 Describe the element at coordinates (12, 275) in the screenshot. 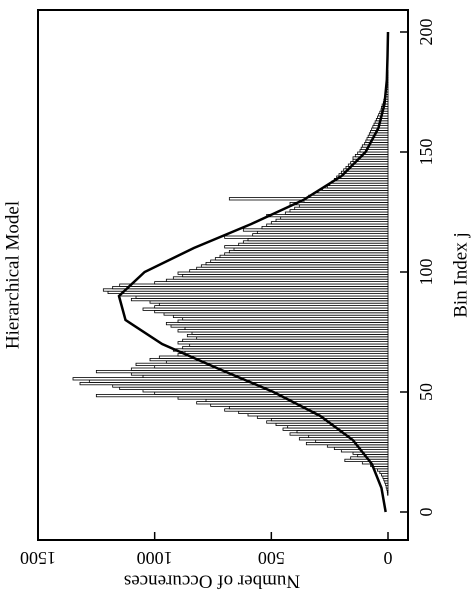

I see `chart-title: Hierarchical Model` at that location.